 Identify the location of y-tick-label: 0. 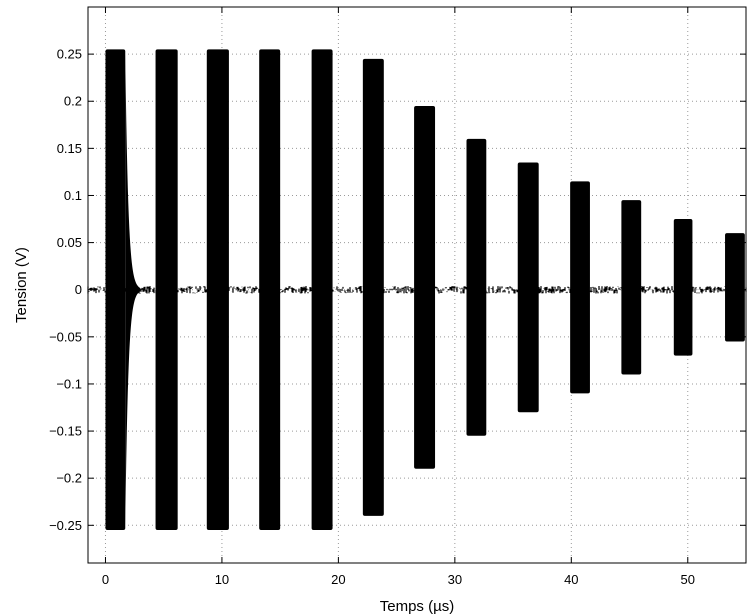
(78, 289).